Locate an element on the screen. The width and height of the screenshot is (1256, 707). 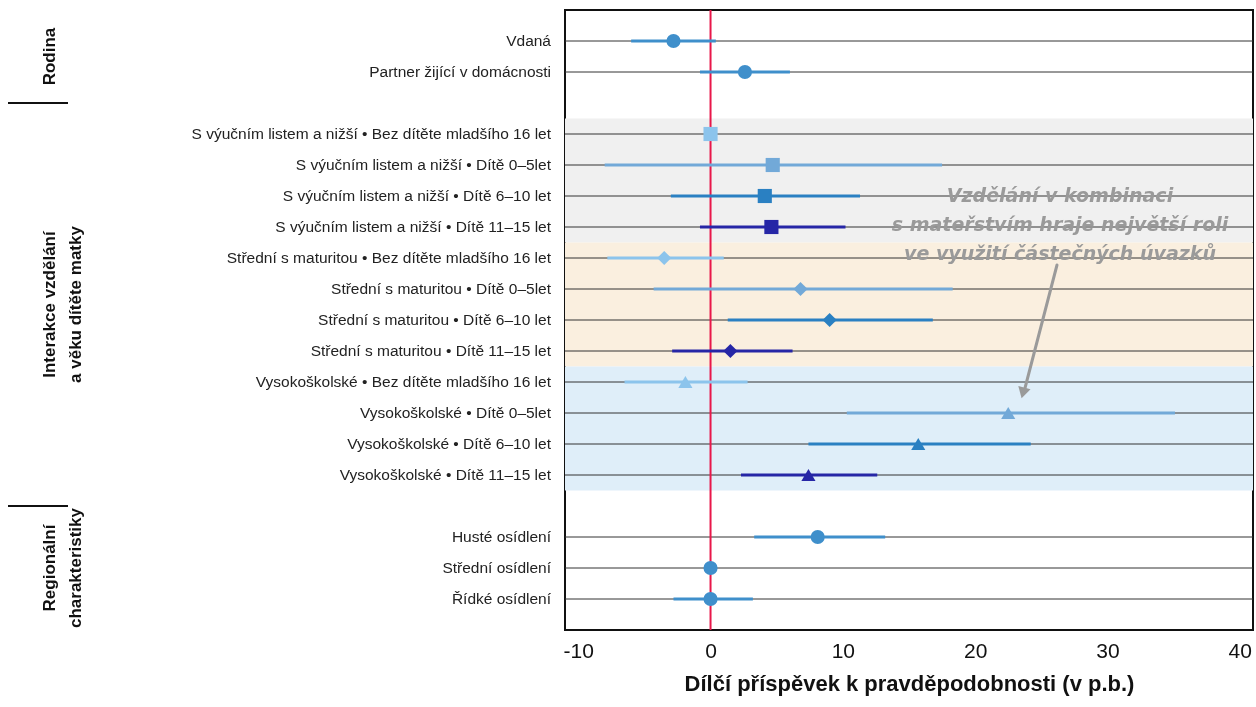
y-tick-label: Vysokoškolské • Dítě 6–10 let is located at coordinates (449, 443).